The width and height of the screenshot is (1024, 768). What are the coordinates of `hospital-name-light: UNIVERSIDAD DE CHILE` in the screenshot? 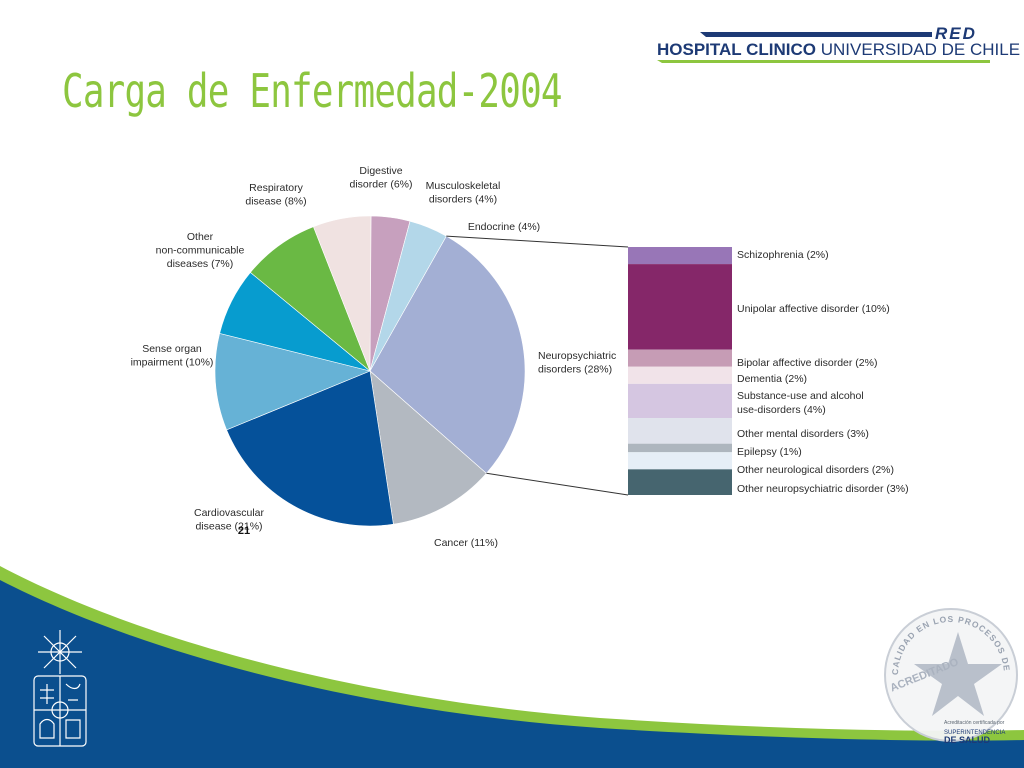 It's located at (920, 49).